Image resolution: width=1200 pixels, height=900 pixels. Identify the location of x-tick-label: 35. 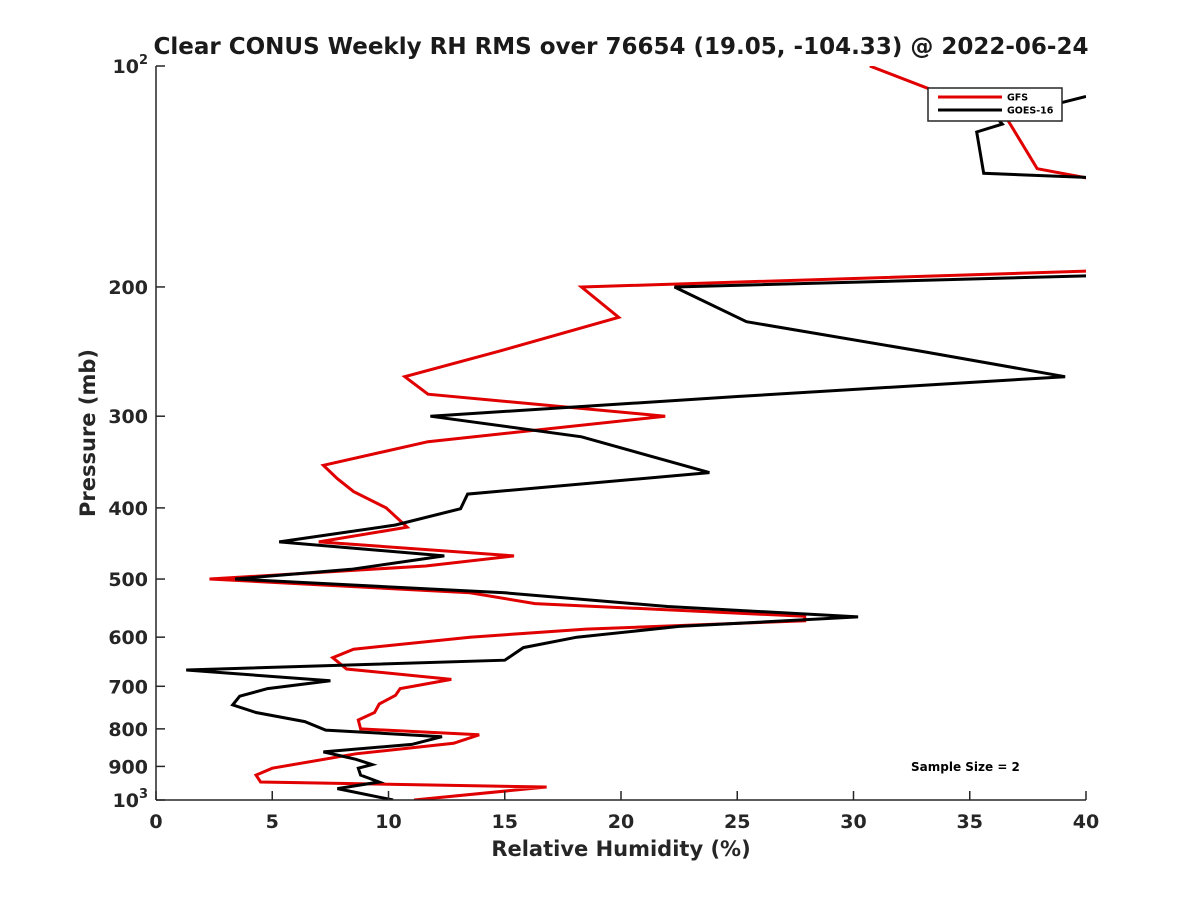
(970, 822).